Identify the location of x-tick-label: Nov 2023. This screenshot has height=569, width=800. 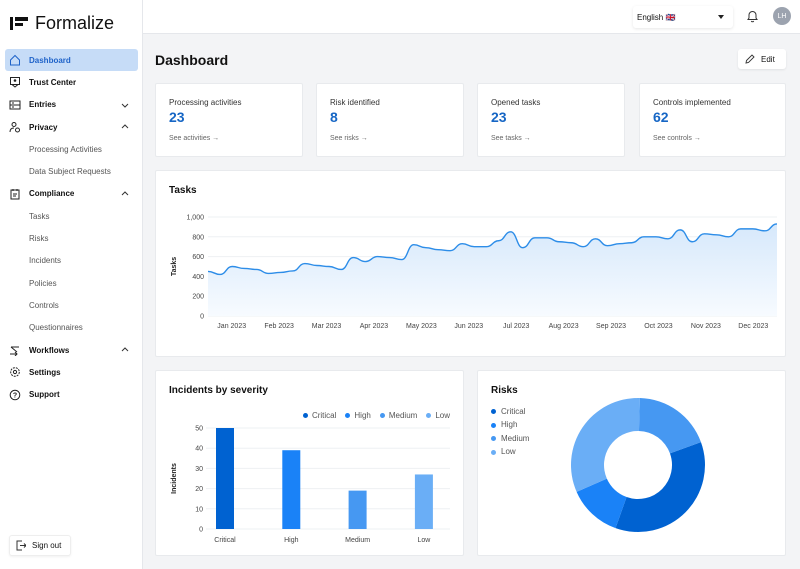
(706, 326).